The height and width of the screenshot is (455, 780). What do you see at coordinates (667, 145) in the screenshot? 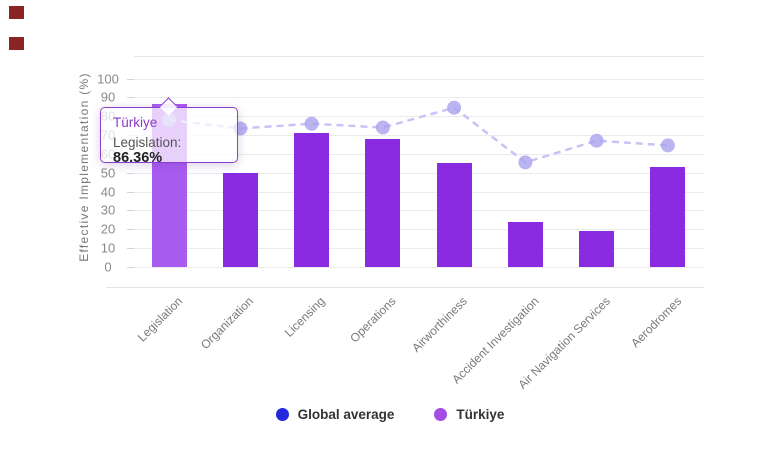
I see `line-point-aerodromes` at bounding box center [667, 145].